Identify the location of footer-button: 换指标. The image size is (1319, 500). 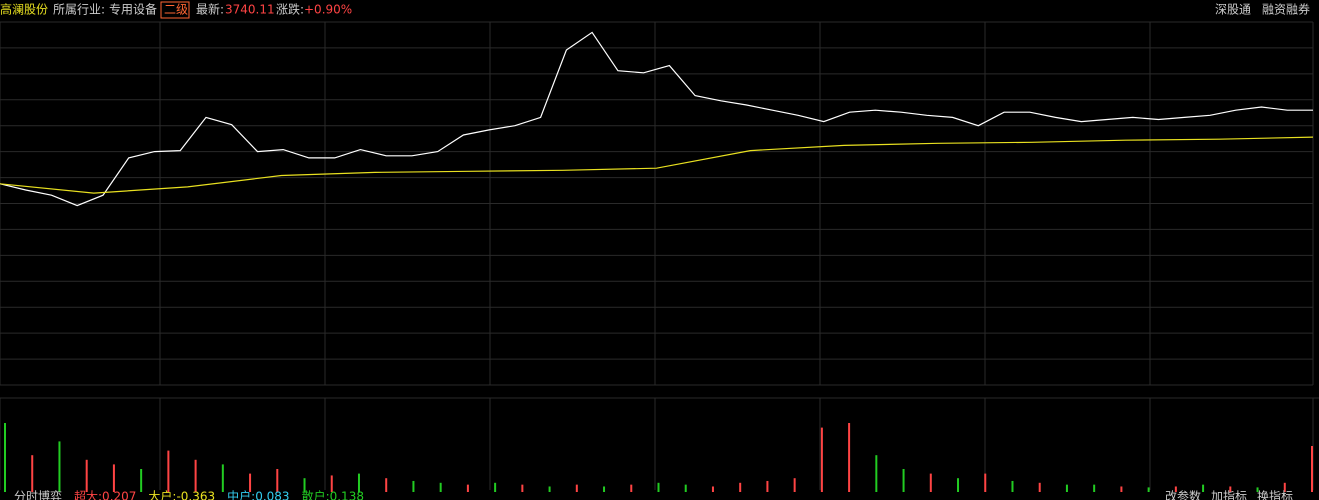
(1275, 494).